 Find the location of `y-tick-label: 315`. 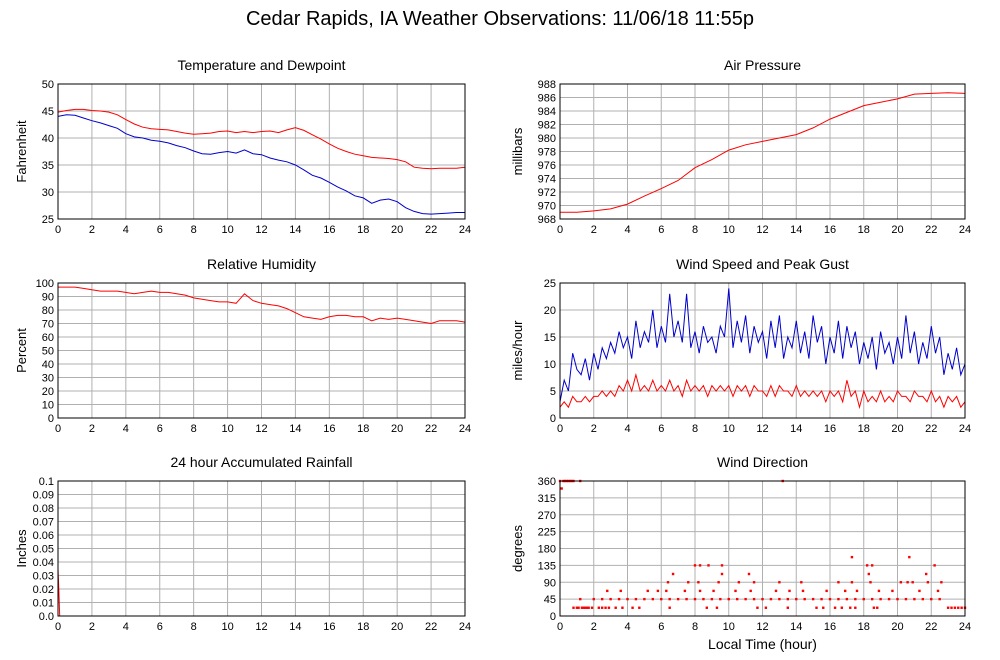

y-tick-label: 315 is located at coordinates (547, 499).